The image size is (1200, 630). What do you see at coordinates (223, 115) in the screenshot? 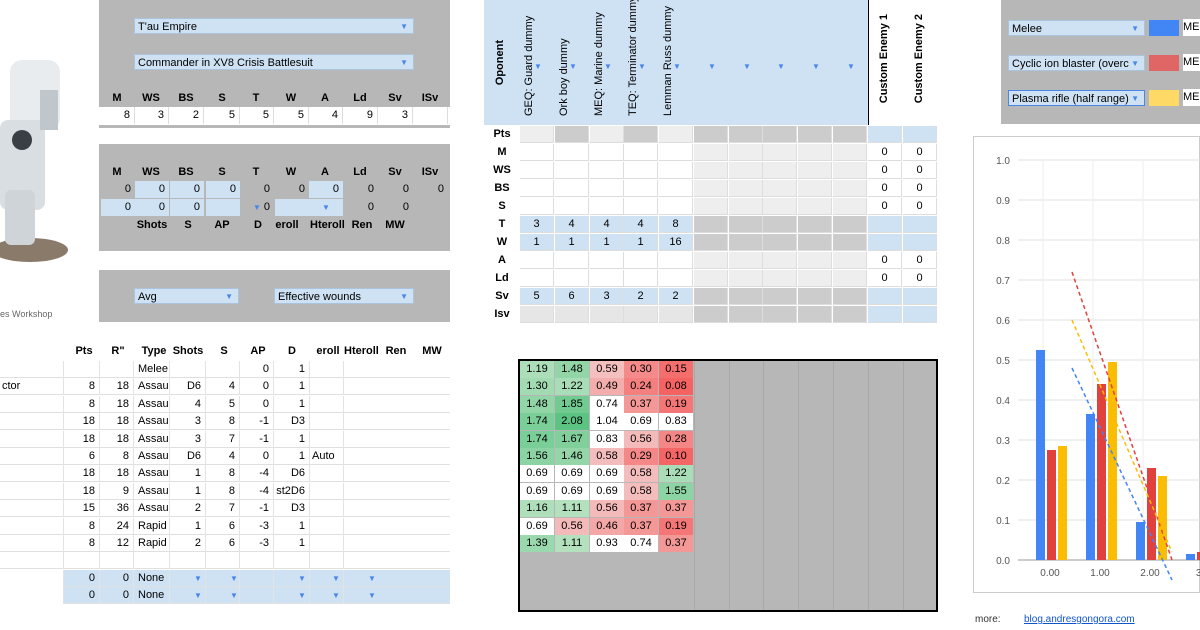
I see `profile-value: 5` at bounding box center [223, 115].